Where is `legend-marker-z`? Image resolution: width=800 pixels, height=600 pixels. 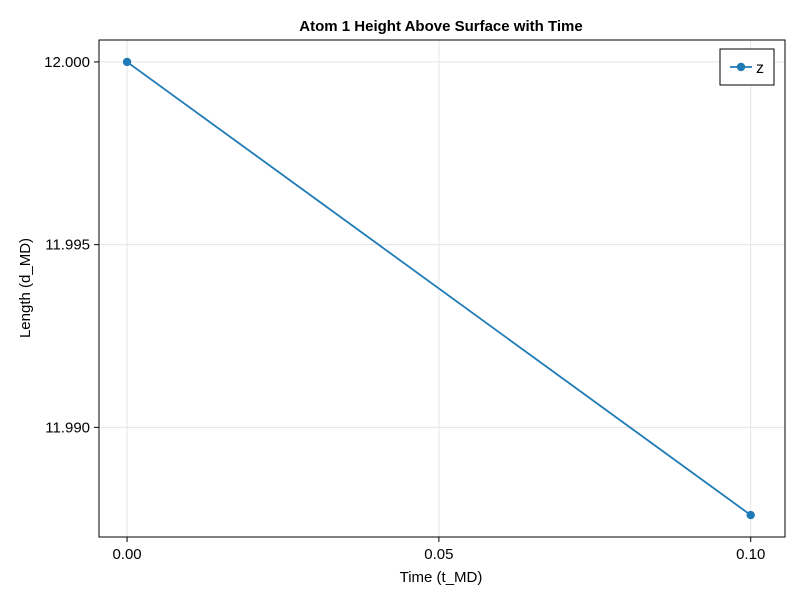 legend-marker-z is located at coordinates (741, 67).